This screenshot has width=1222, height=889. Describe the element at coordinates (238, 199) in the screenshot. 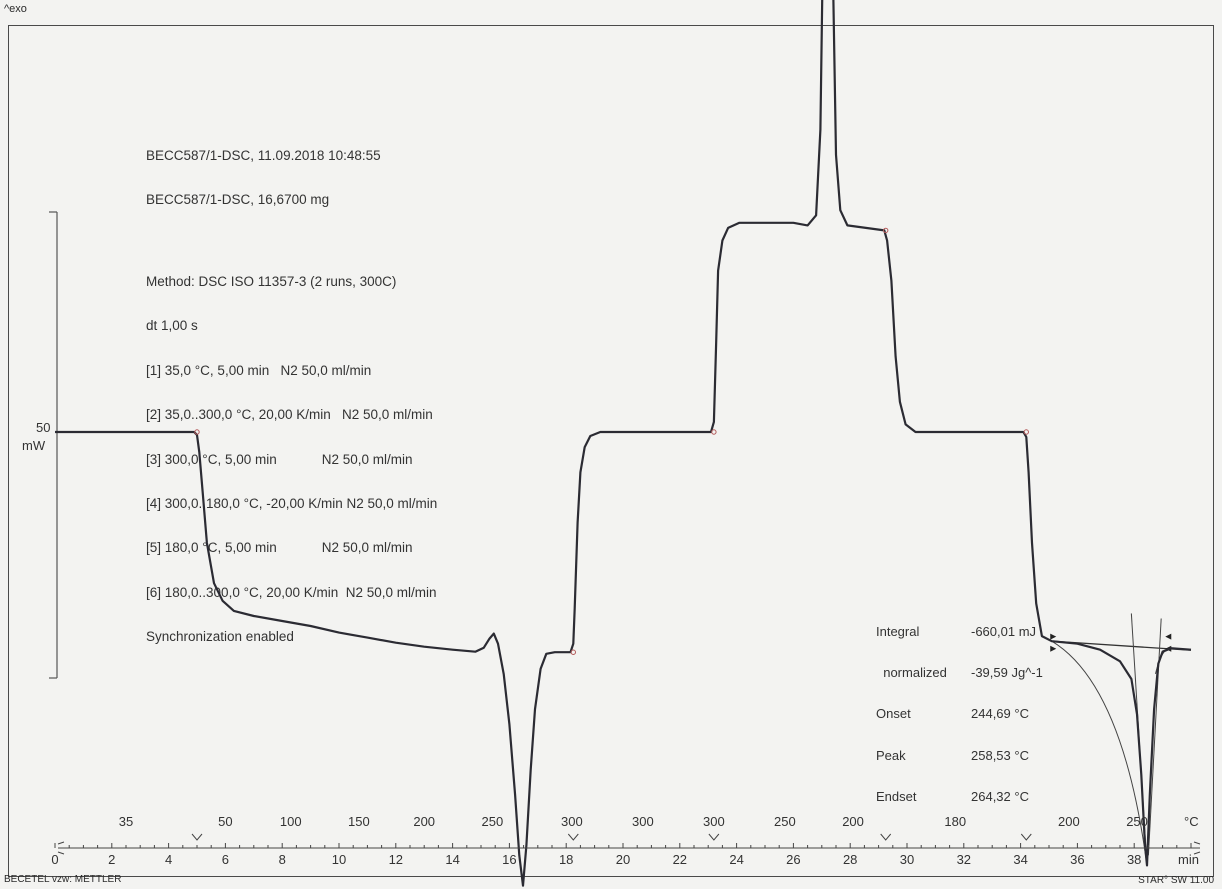

I see `info-line: BECC587/1-DSC, 16,6700 mg` at that location.